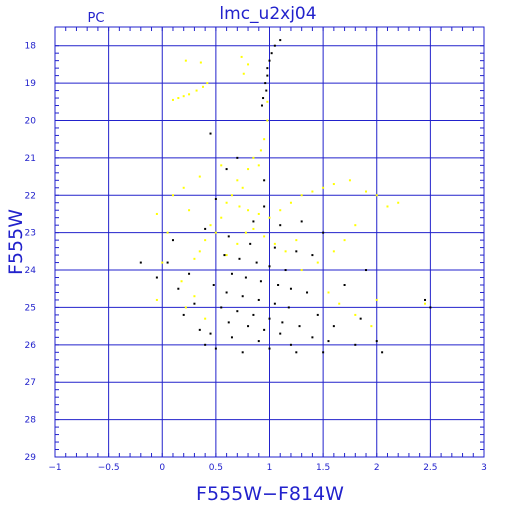 This screenshot has width=512, height=512. What do you see at coordinates (30, 383) in the screenshot?
I see `y-tick-label: 27` at bounding box center [30, 383].